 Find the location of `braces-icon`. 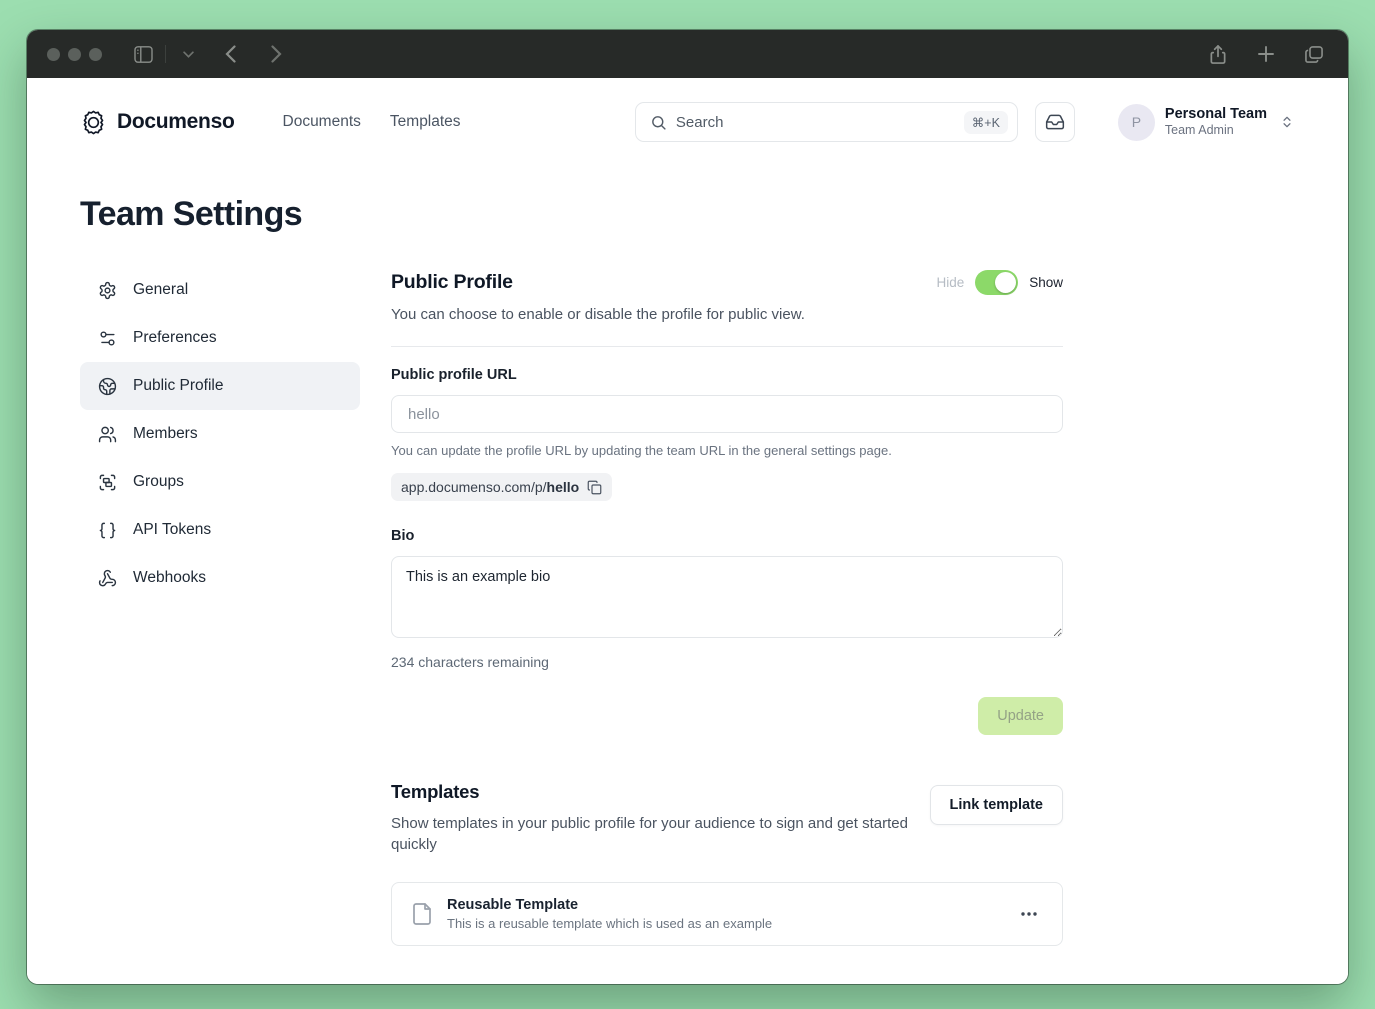

braces-icon is located at coordinates (107, 530).